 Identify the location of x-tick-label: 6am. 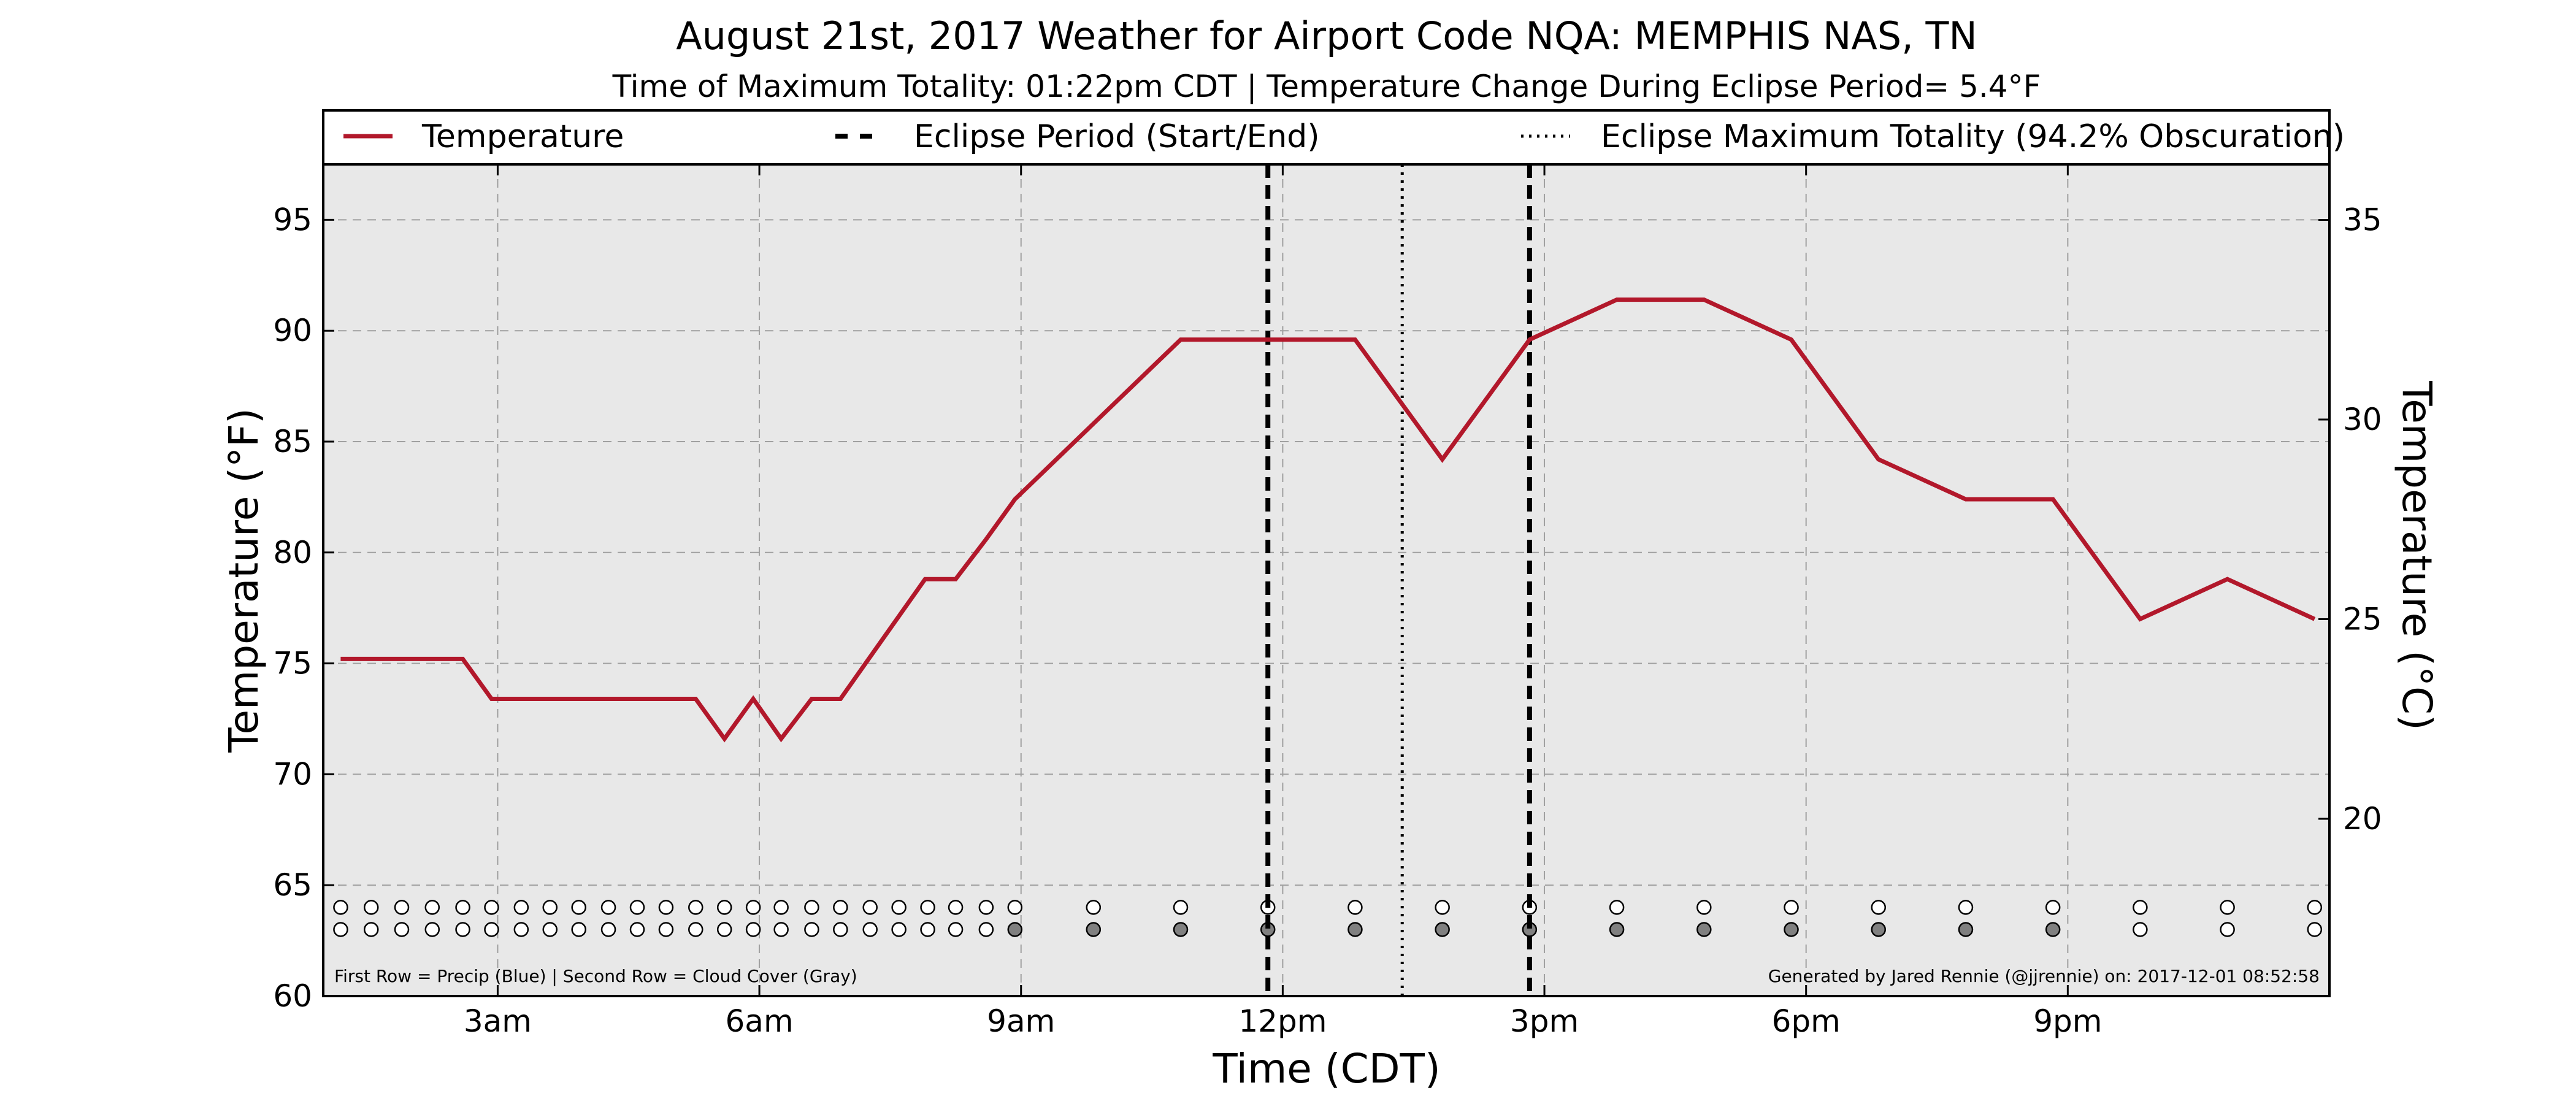
(760, 1021).